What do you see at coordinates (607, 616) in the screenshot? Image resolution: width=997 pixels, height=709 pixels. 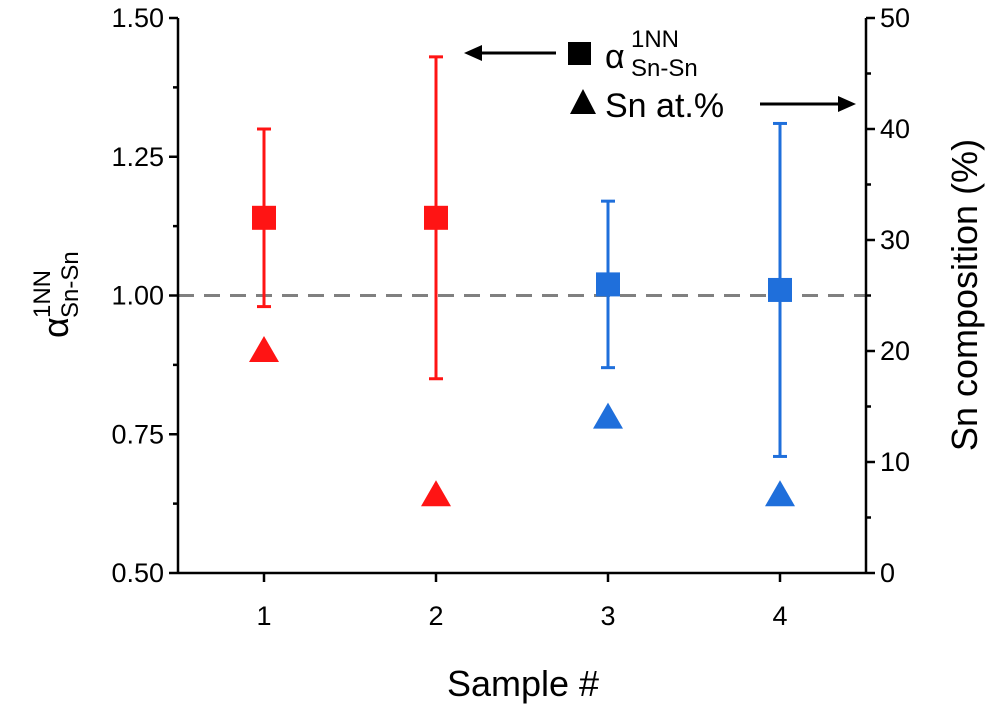 I see `x-tick-label: 3` at bounding box center [607, 616].